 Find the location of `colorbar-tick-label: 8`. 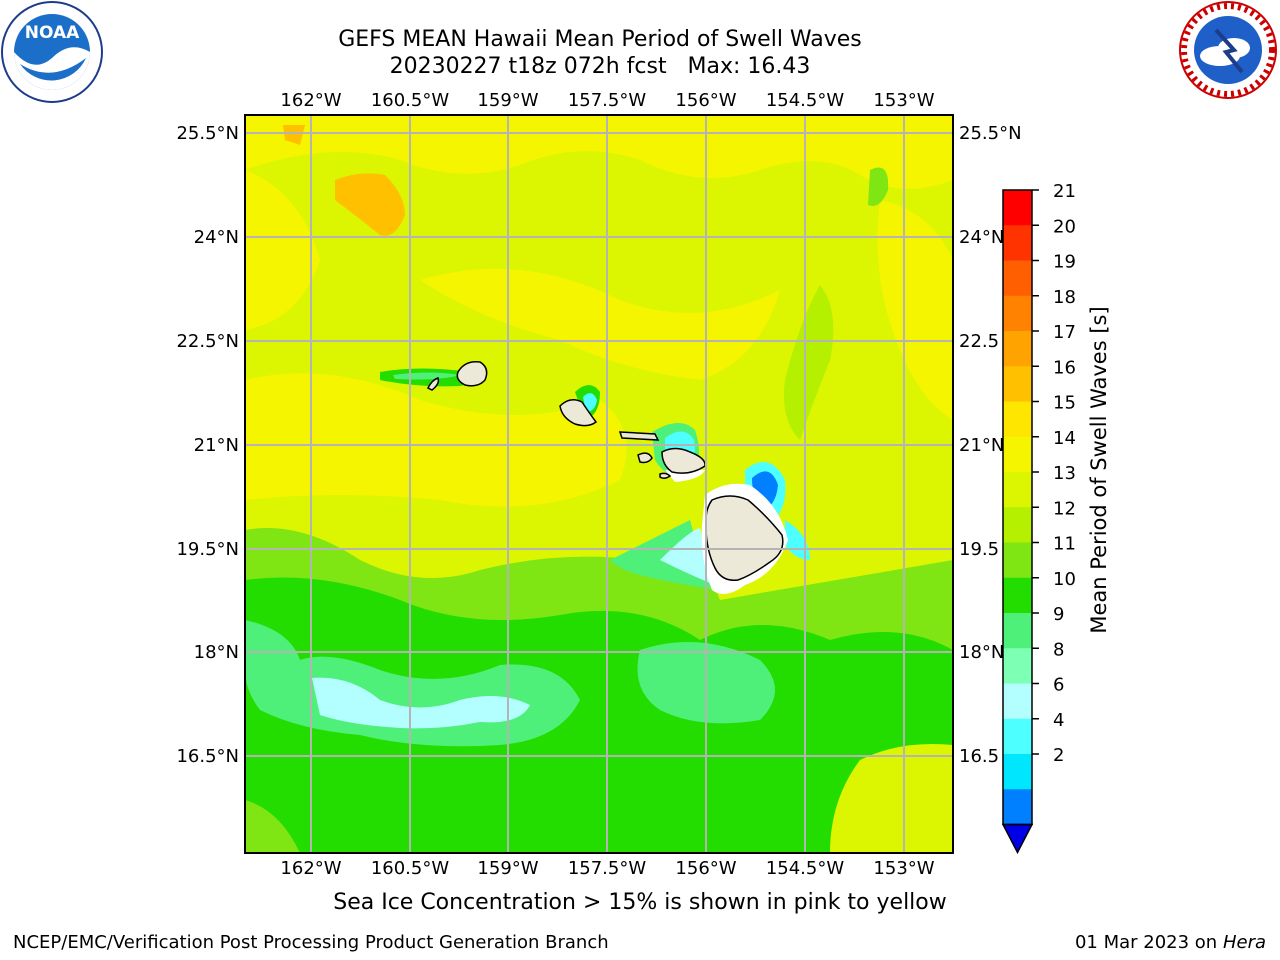

colorbar-tick-label: 8 is located at coordinates (1058, 649).